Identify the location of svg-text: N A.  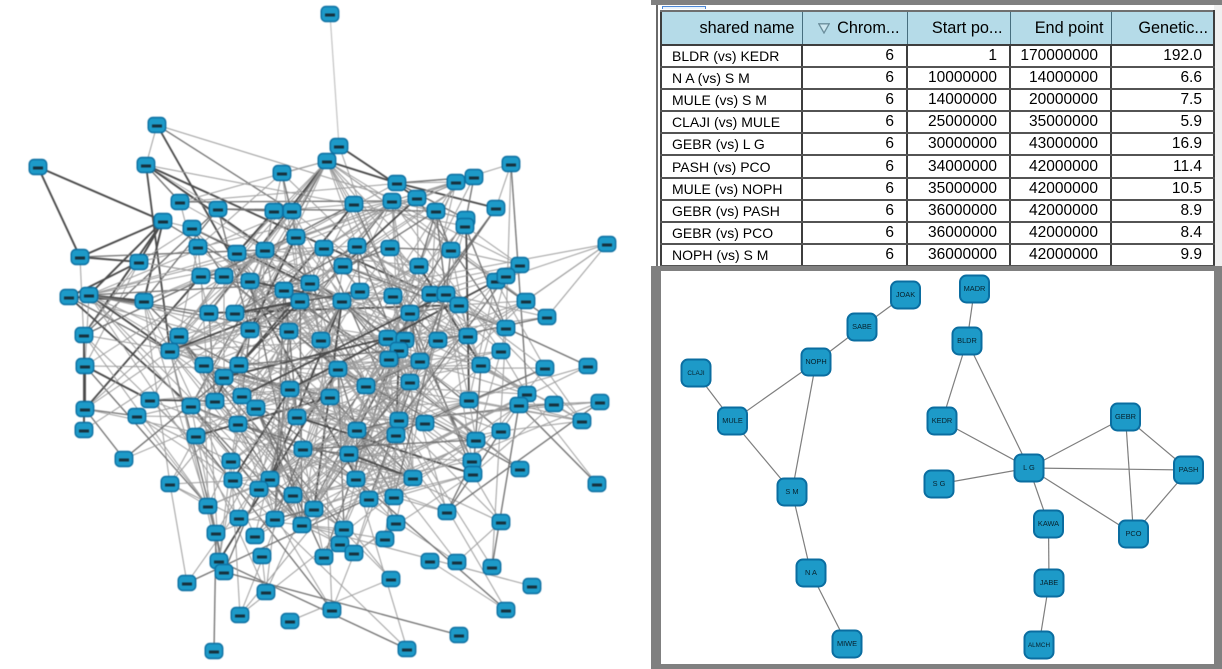
(811, 572).